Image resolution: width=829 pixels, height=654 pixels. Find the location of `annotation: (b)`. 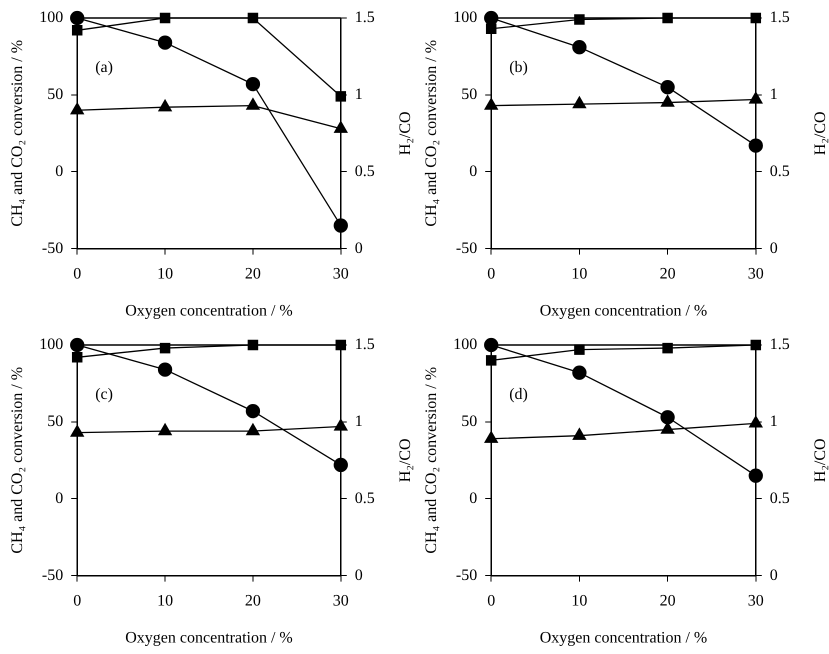

annotation: (b) is located at coordinates (518, 67).